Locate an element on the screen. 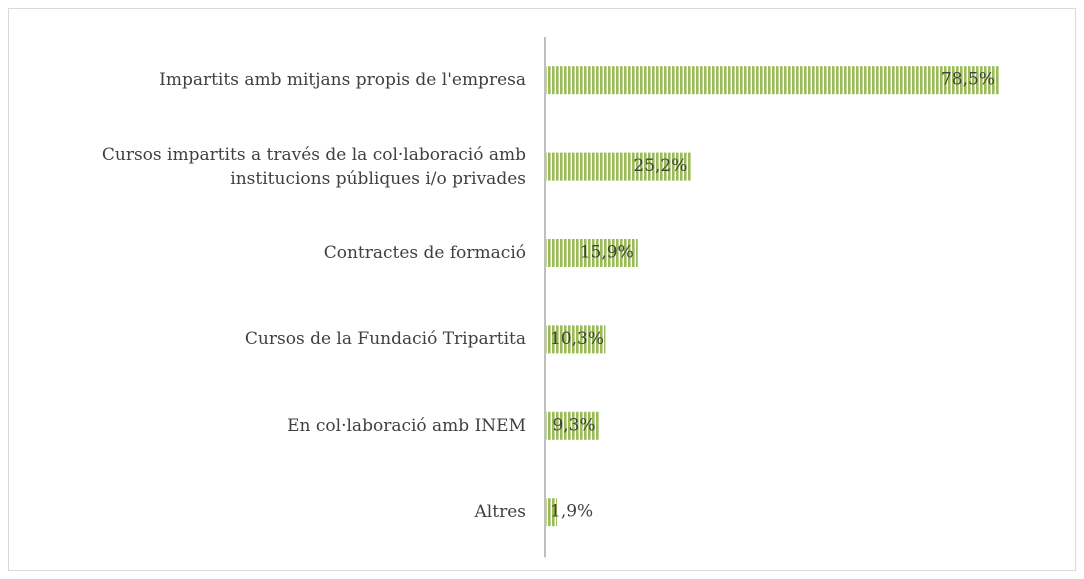 The width and height of the screenshot is (1084, 579). data-label: 9,3% is located at coordinates (573, 425).